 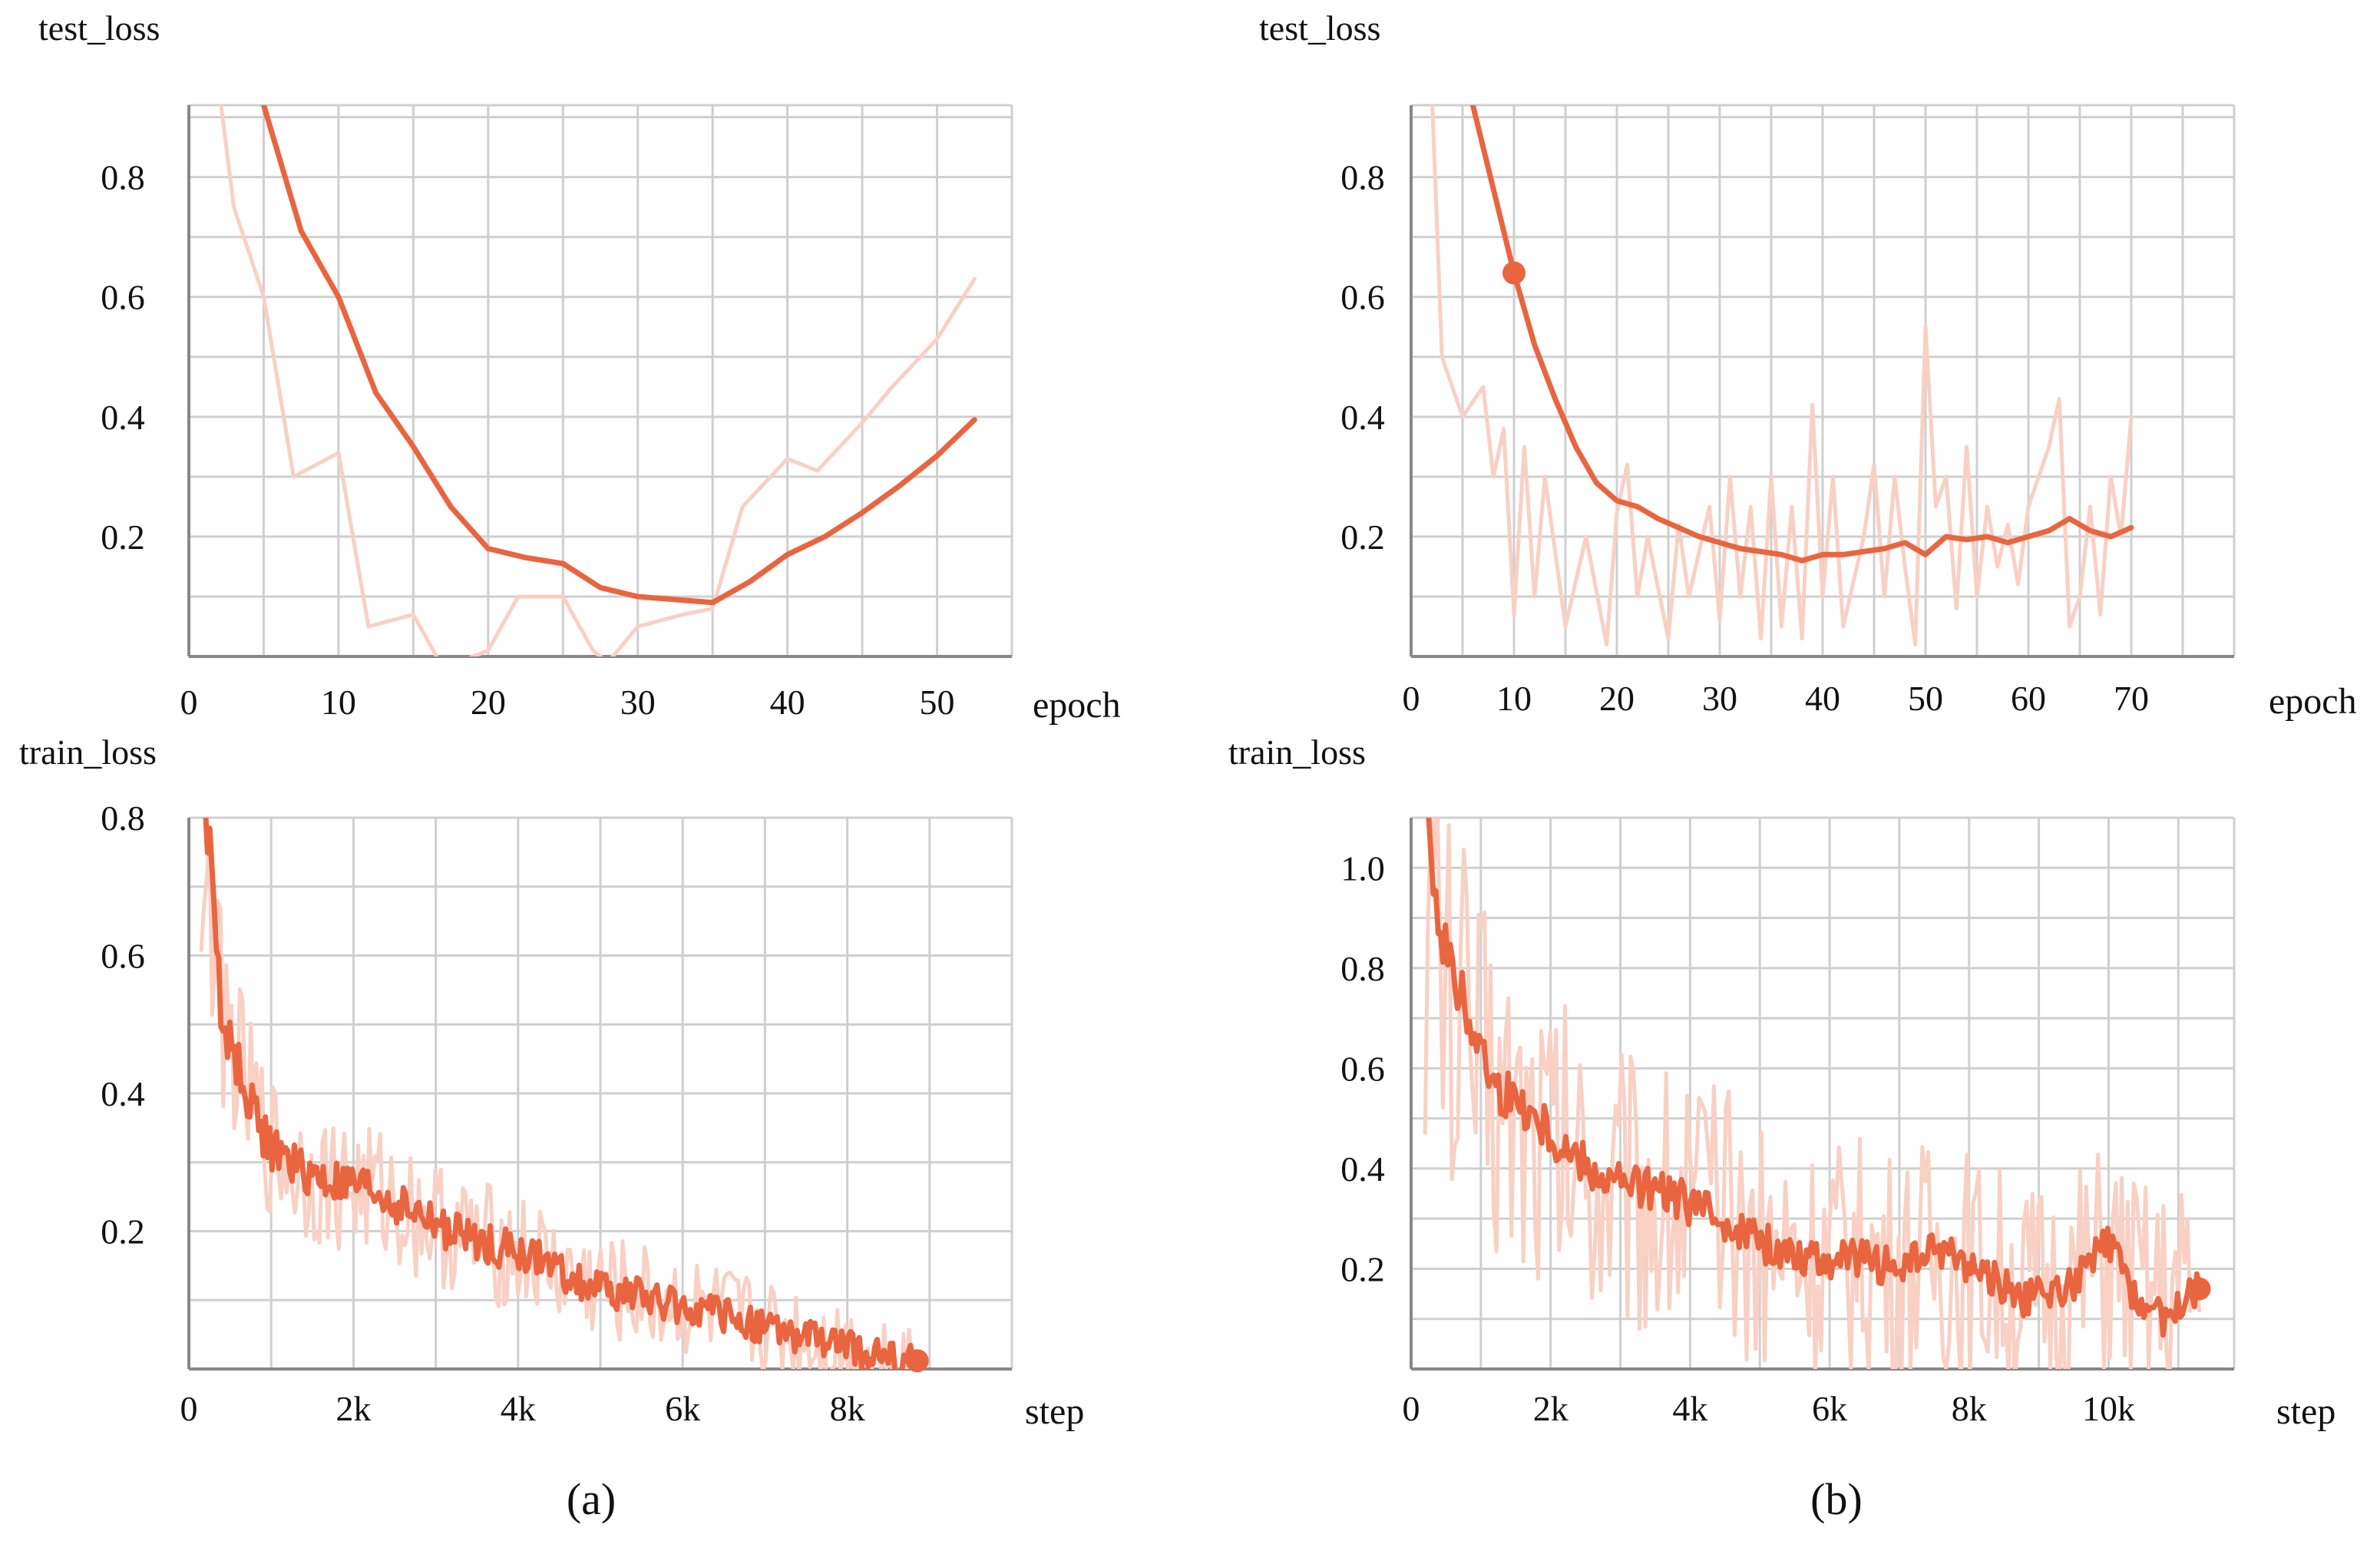 What do you see at coordinates (1514, 273) in the screenshot?
I see `chart-b-test-marker` at bounding box center [1514, 273].